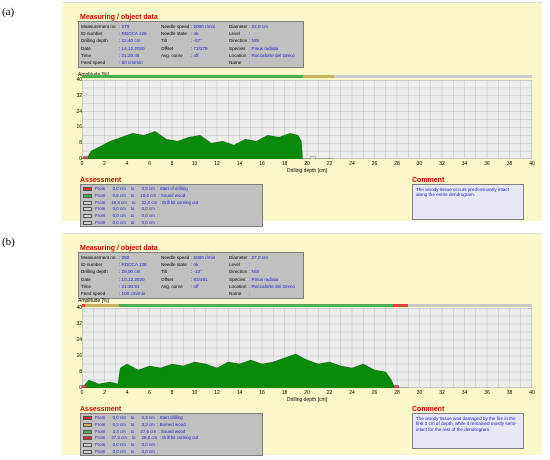 The width and height of the screenshot is (550, 460). What do you see at coordinates (93, 301) in the screenshot?
I see `amplitude-axis-title: Amplitude [%]` at bounding box center [93, 301].